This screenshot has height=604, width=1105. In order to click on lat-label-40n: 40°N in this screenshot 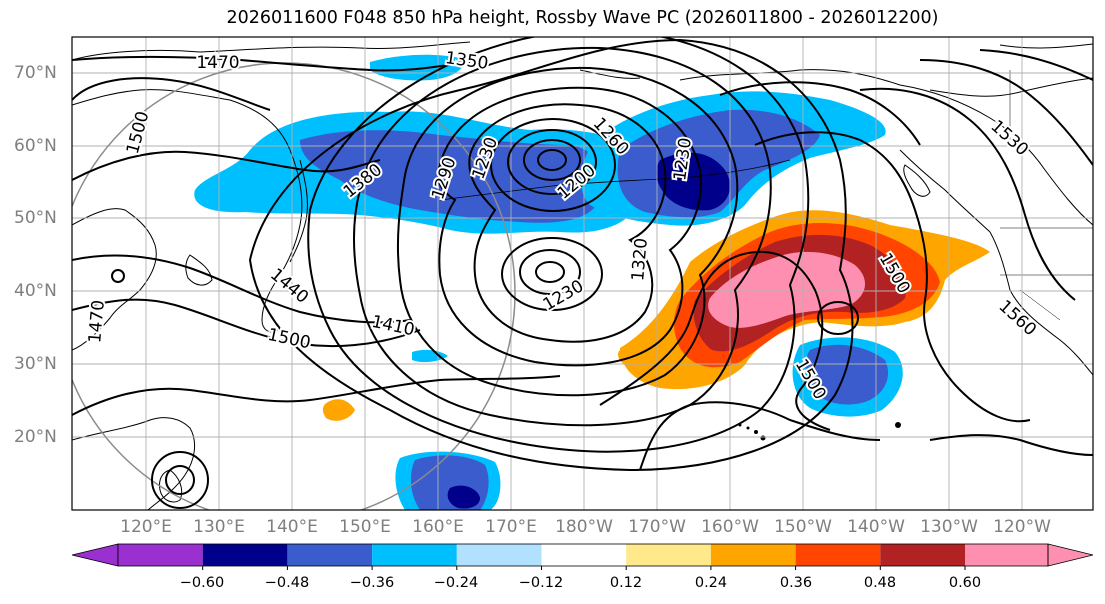, I will do `click(35, 291)`.